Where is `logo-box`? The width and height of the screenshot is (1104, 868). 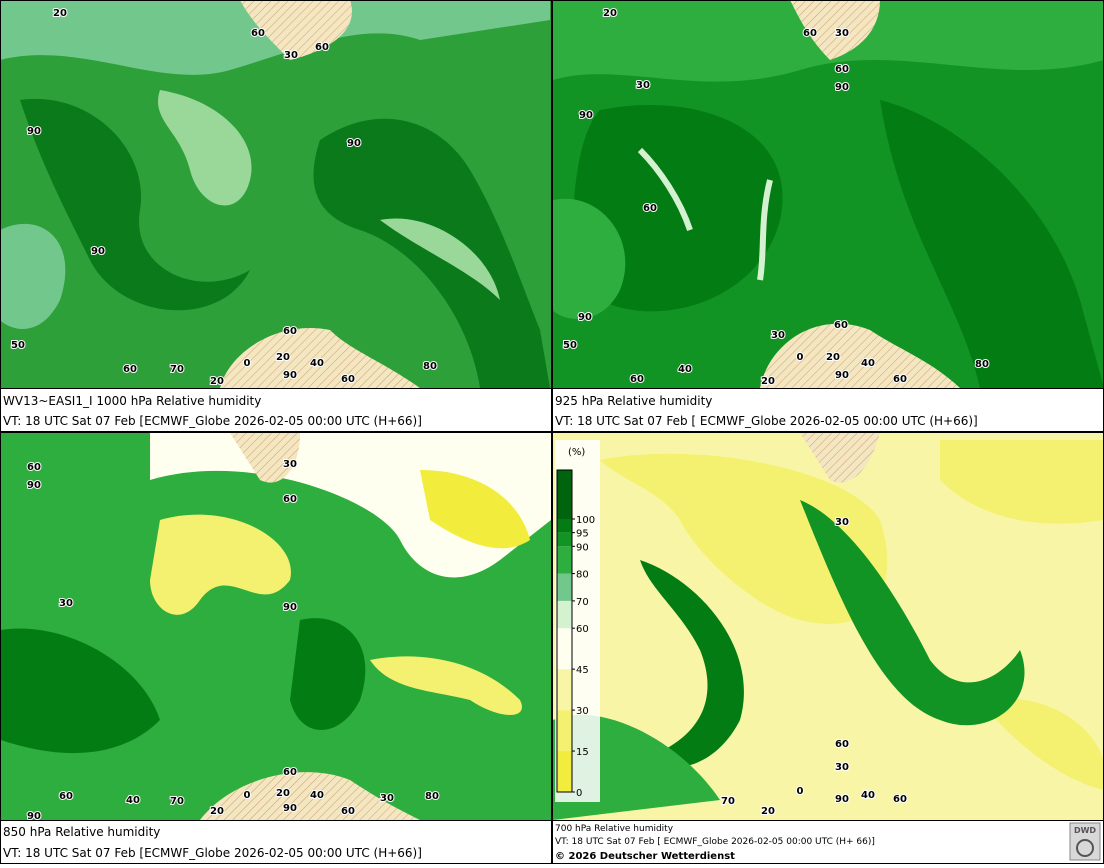
logo-box is located at coordinates (1085, 841).